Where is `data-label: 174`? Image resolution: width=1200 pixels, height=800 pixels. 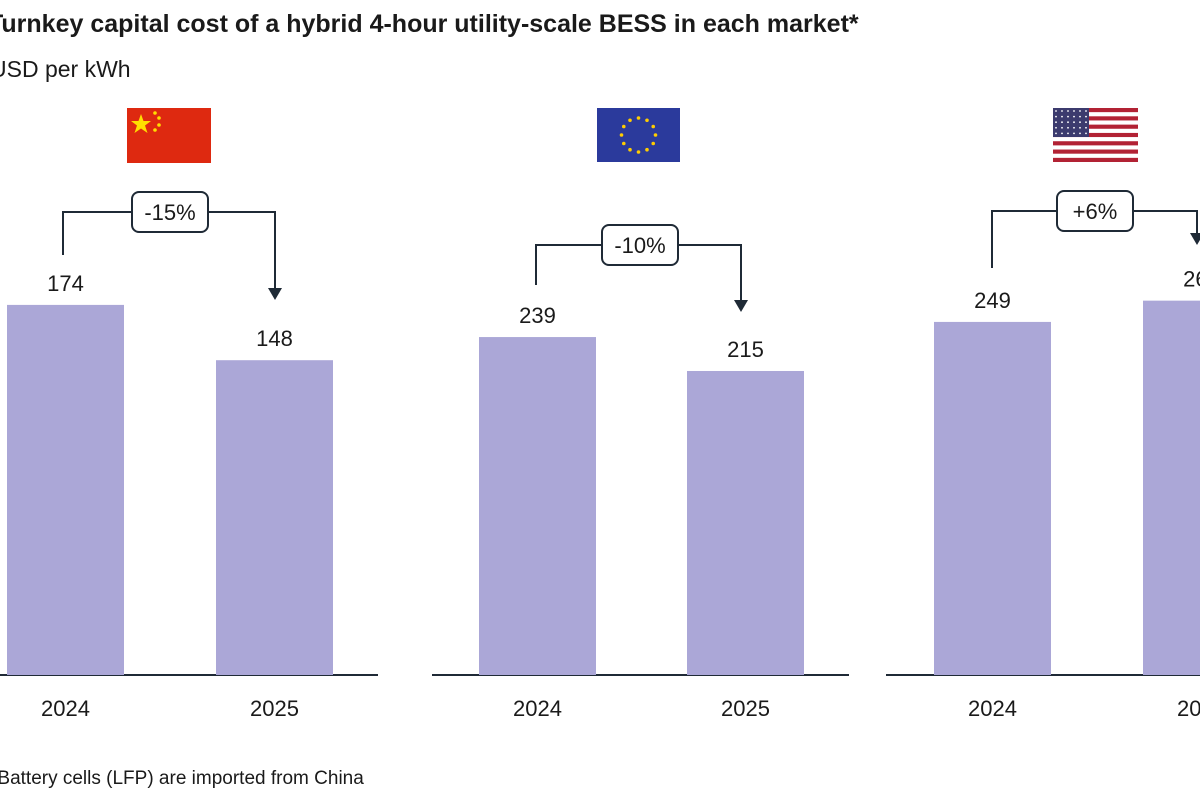 data-label: 174 is located at coordinates (65, 283).